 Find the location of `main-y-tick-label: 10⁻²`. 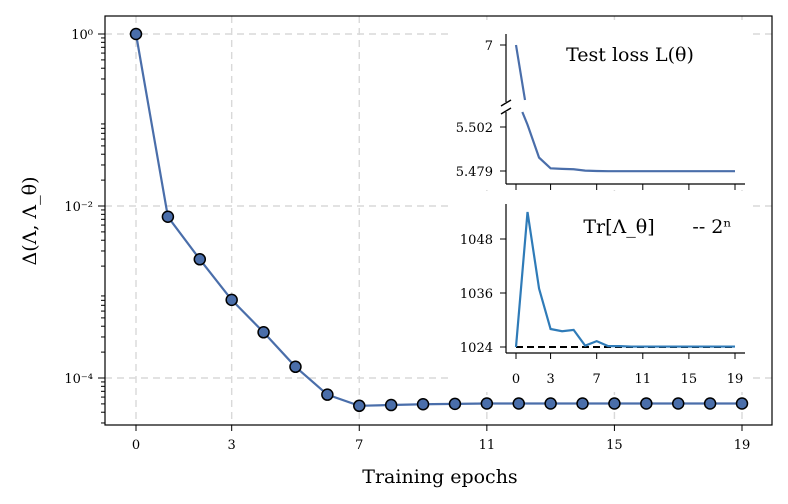

main-y-tick-label: 10⁻² is located at coordinates (78, 207).